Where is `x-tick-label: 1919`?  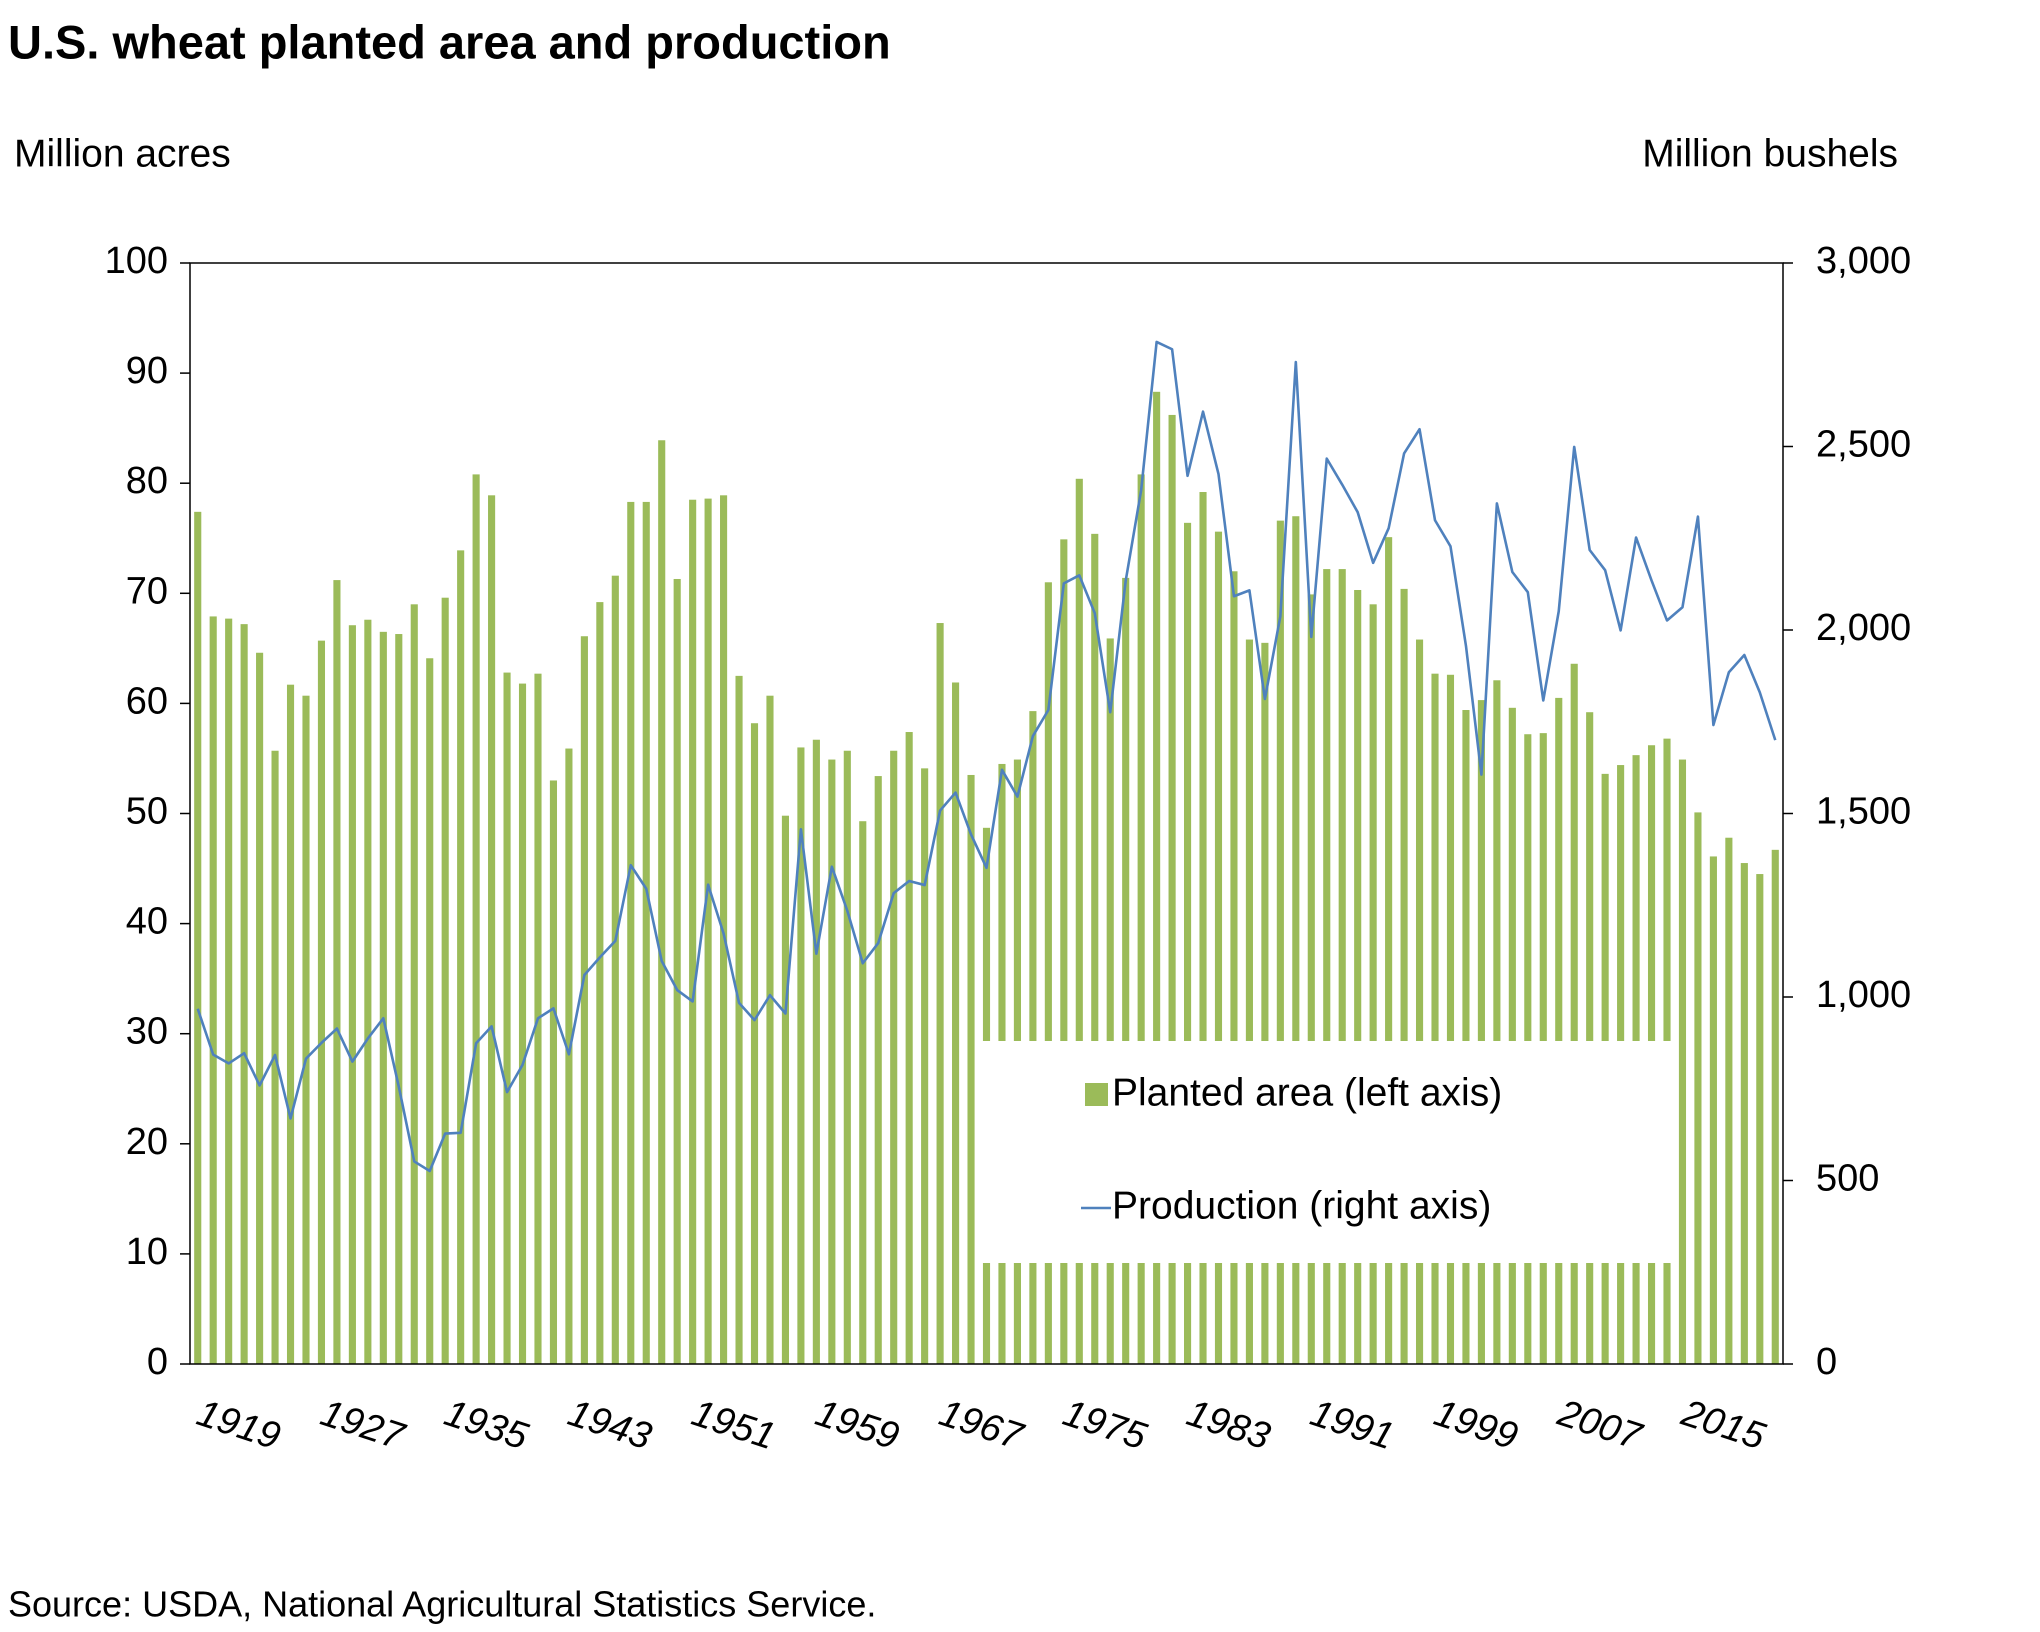
x-tick-label: 1919 is located at coordinates (238, 1425).